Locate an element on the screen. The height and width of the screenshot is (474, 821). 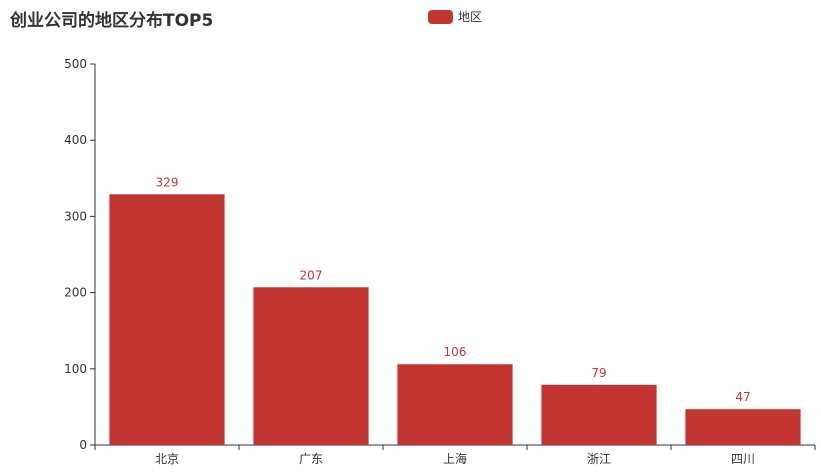
legend: 地区 is located at coordinates (455, 16).